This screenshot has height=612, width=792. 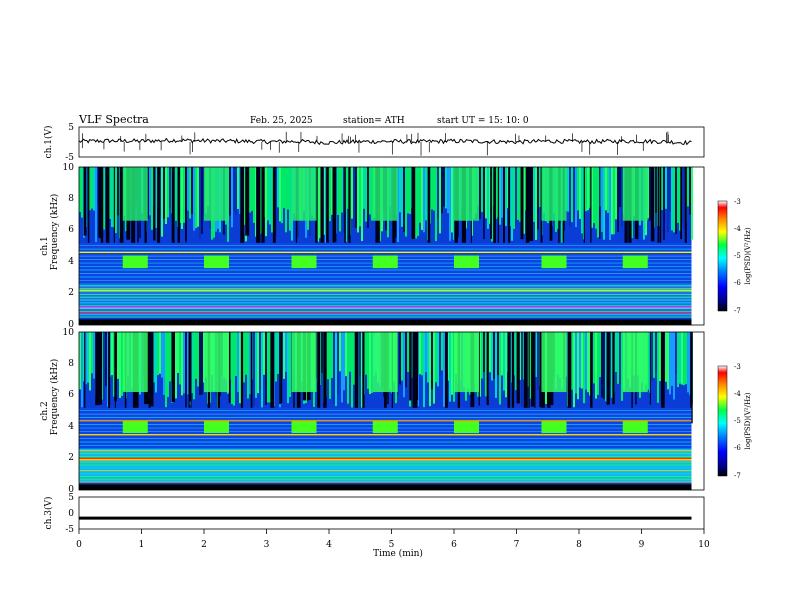 I want to click on ch2-spec-ytick-4: 4, so click(x=71, y=427).